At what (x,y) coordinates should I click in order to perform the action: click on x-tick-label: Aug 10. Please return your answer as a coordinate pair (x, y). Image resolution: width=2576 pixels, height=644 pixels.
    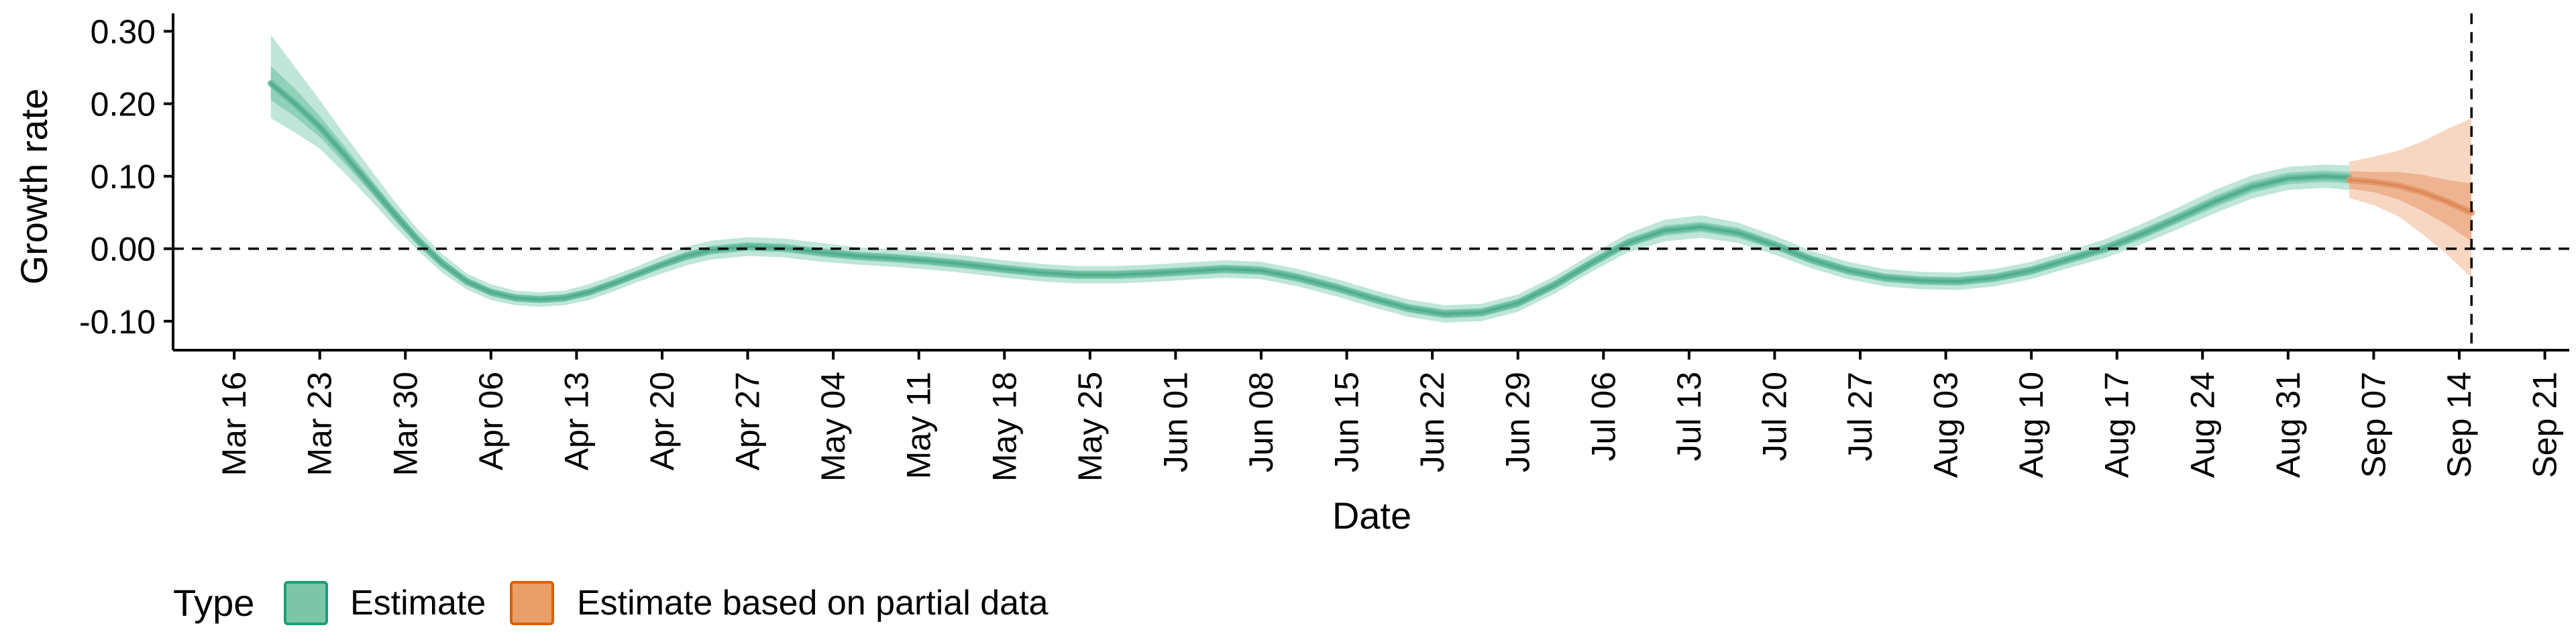
    Looking at the image, I should click on (2031, 425).